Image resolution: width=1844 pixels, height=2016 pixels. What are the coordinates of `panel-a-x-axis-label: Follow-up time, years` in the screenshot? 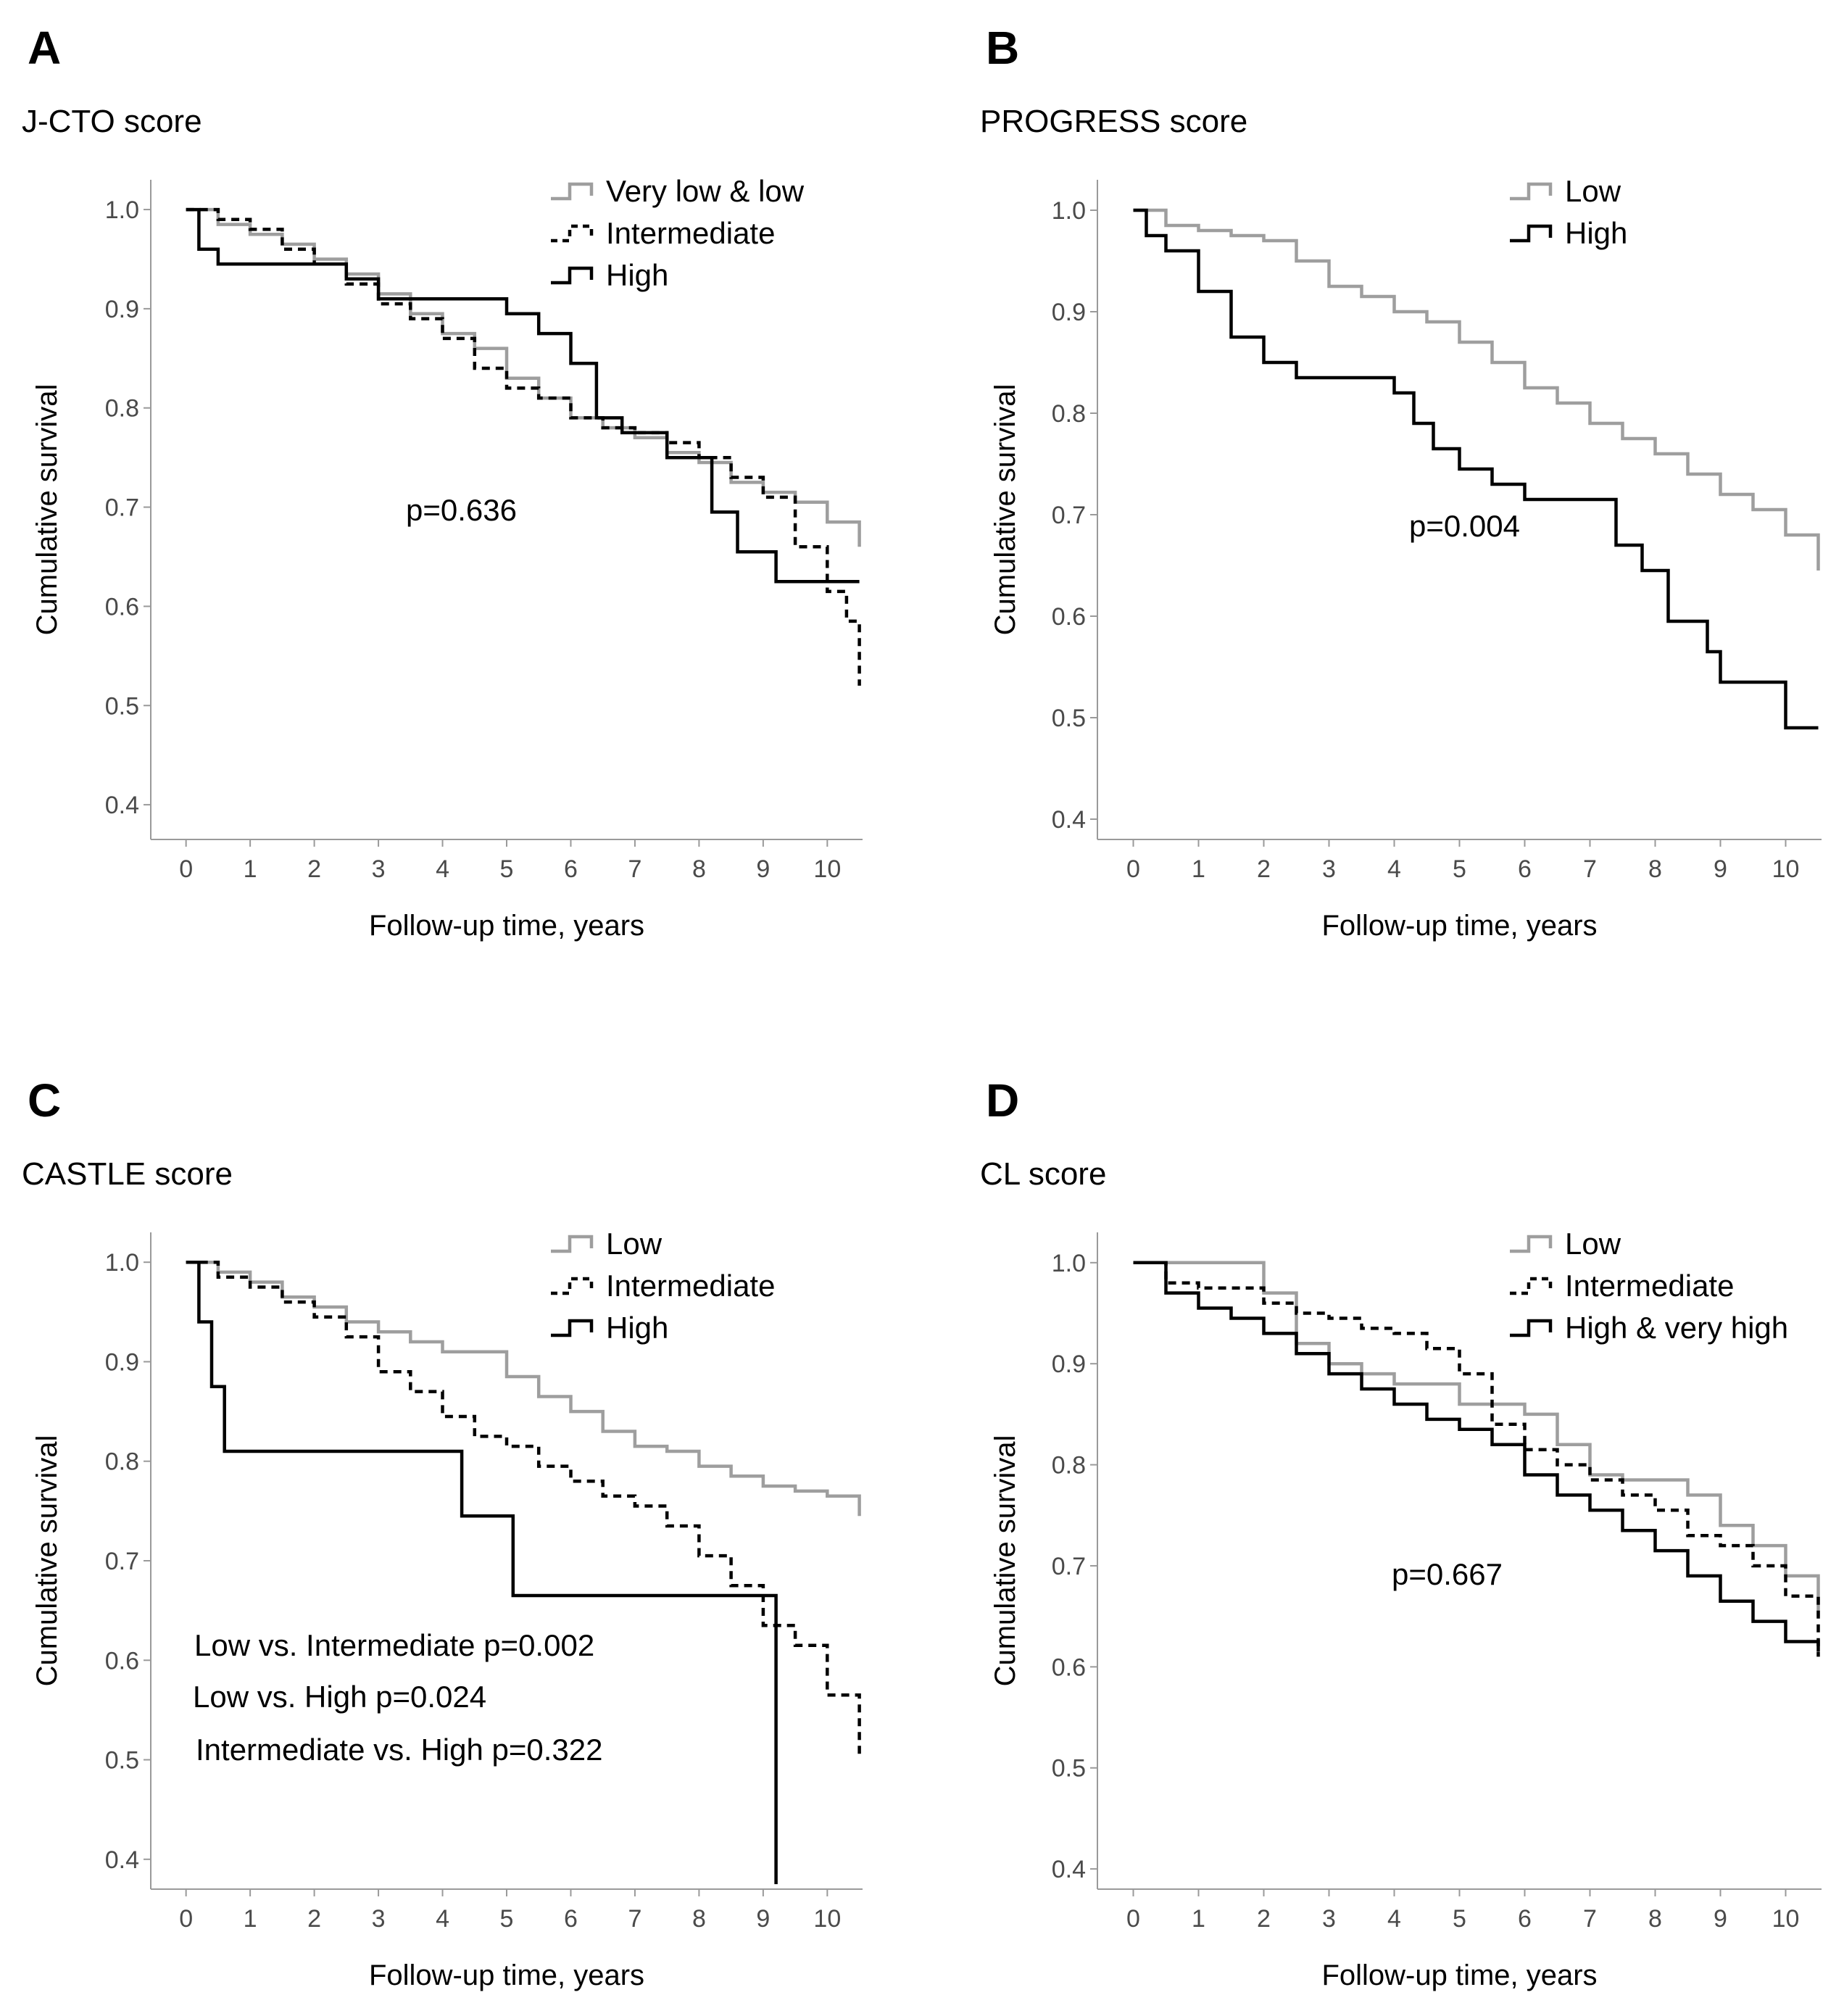 It's located at (506, 926).